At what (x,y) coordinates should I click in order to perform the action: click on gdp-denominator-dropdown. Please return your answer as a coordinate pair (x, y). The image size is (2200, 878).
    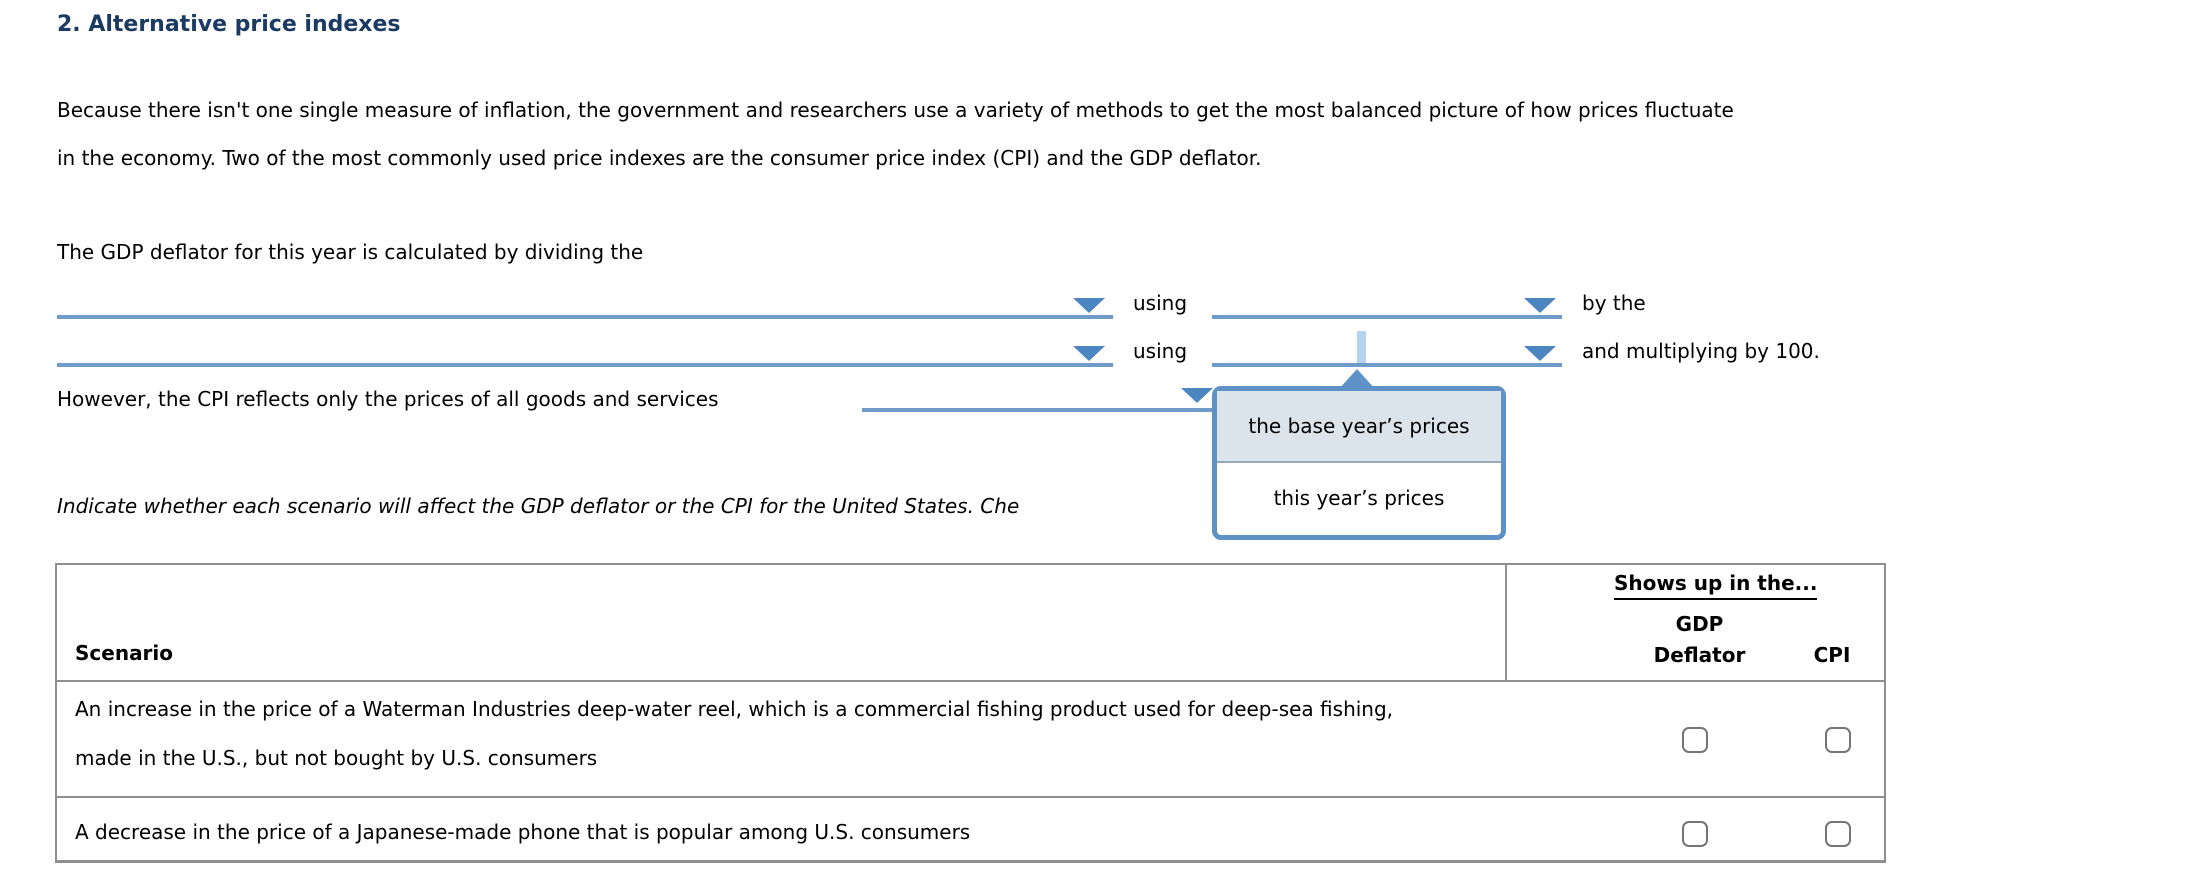
    Looking at the image, I should click on (585, 353).